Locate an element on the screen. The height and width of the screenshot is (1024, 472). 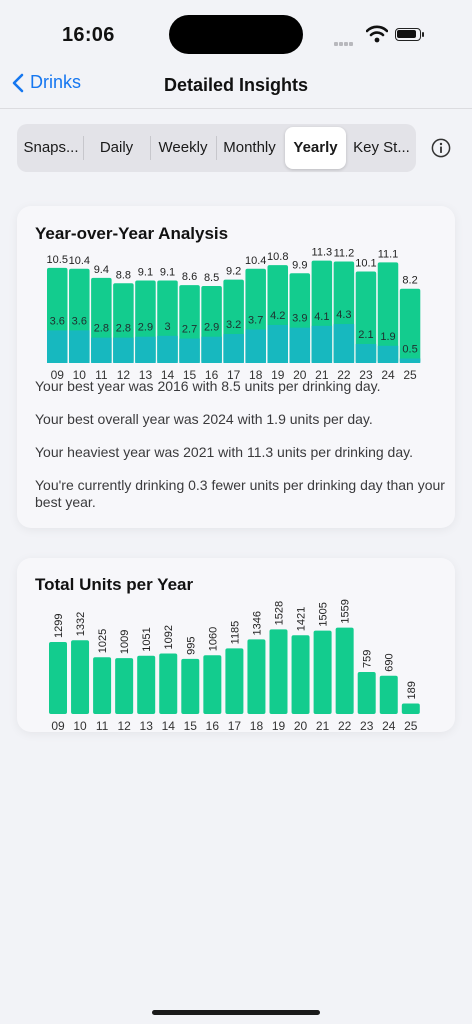
yoy-total-label: 9.1 is located at coordinates (145, 273).